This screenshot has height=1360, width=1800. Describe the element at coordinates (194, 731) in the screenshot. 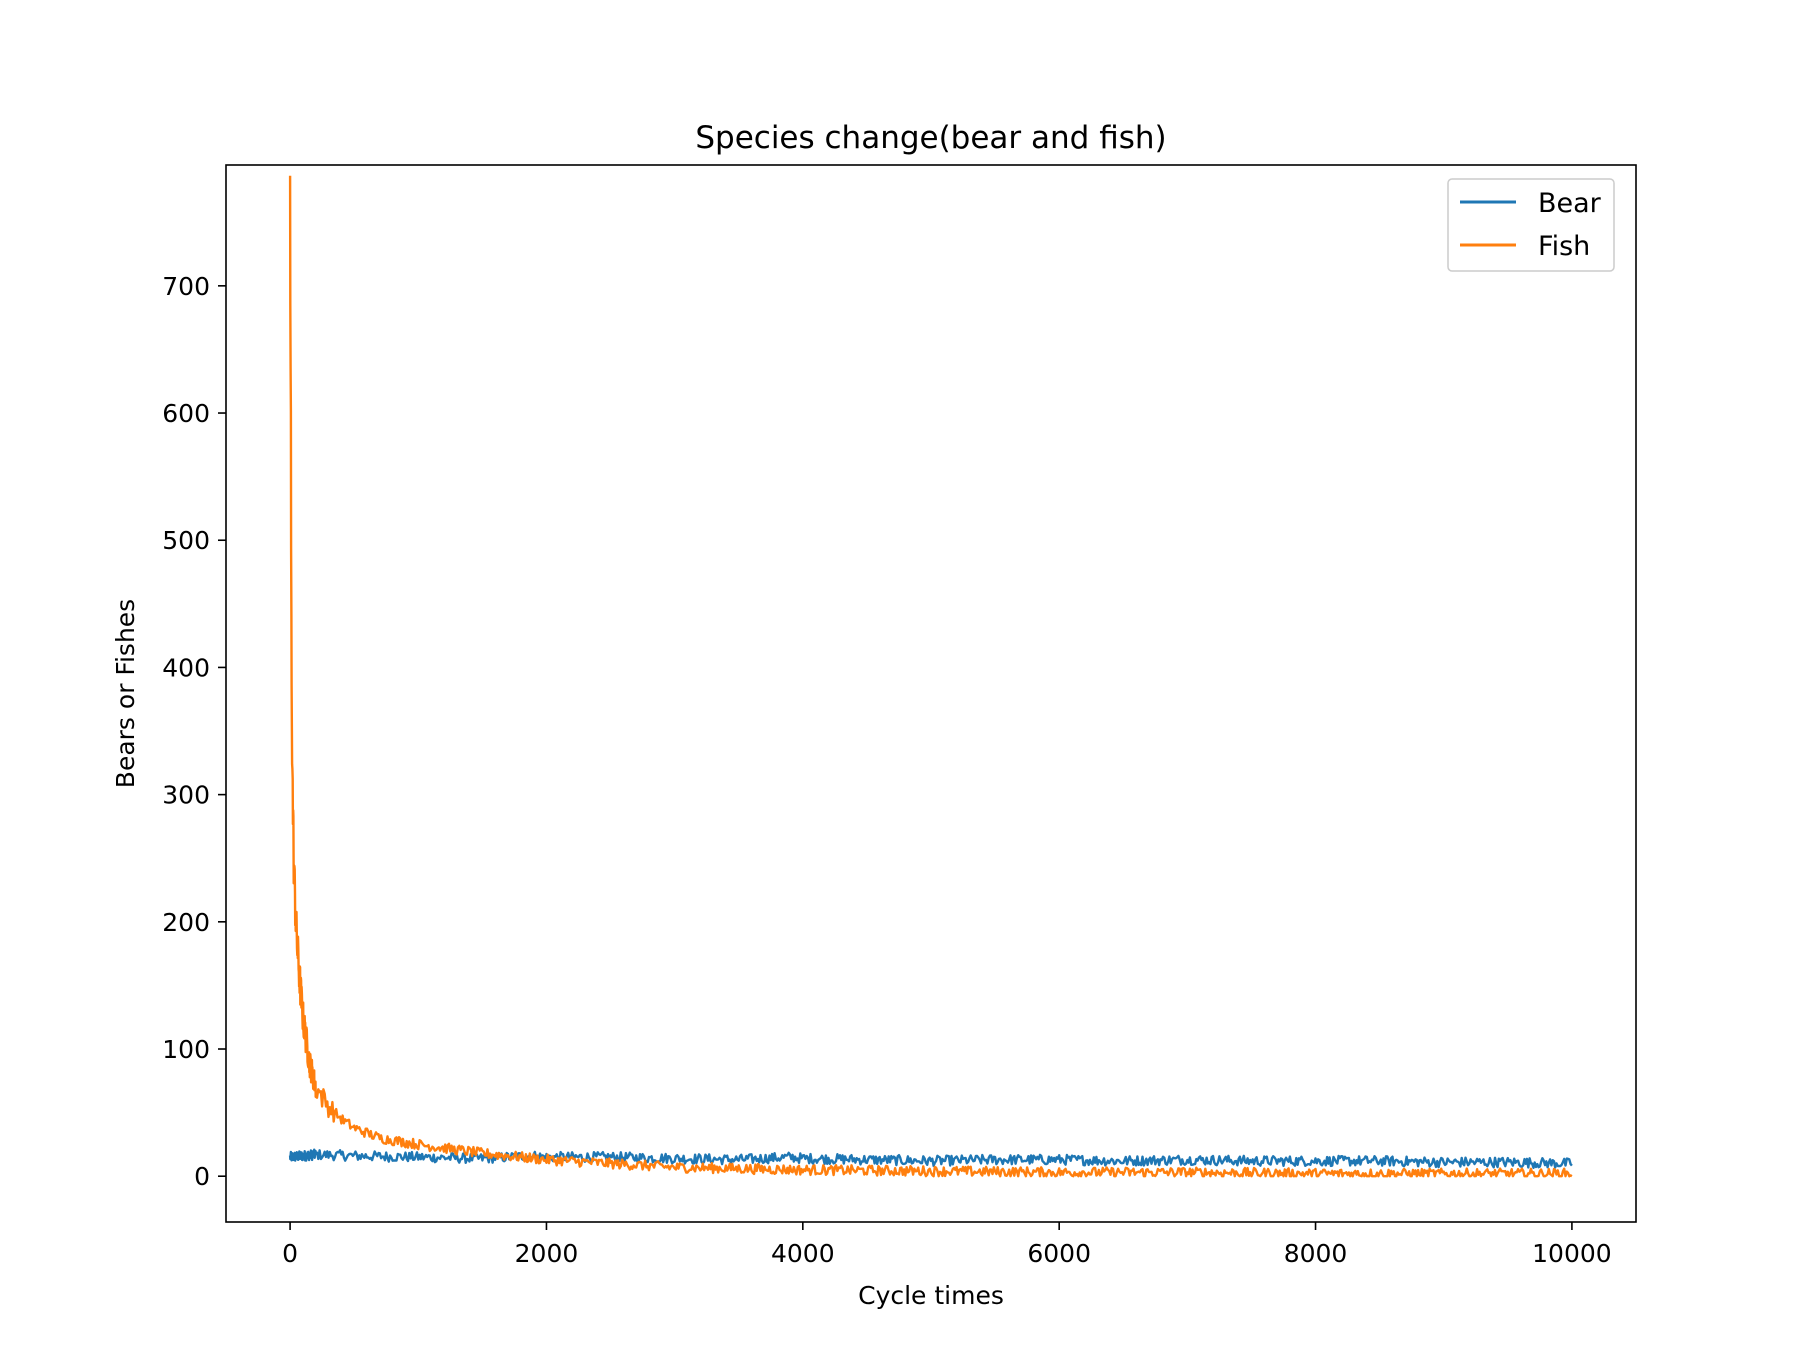

I see `y-axis: 0 100 200 300 400 500 600 700` at that location.